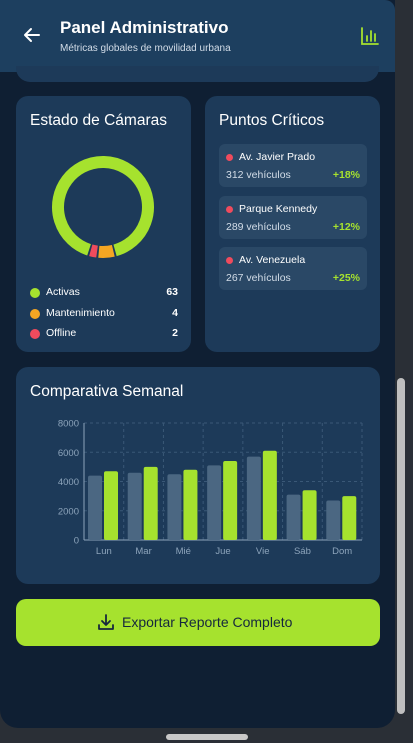 This screenshot has width=413, height=743. I want to click on legend-label: Mantenimiento, so click(80, 312).